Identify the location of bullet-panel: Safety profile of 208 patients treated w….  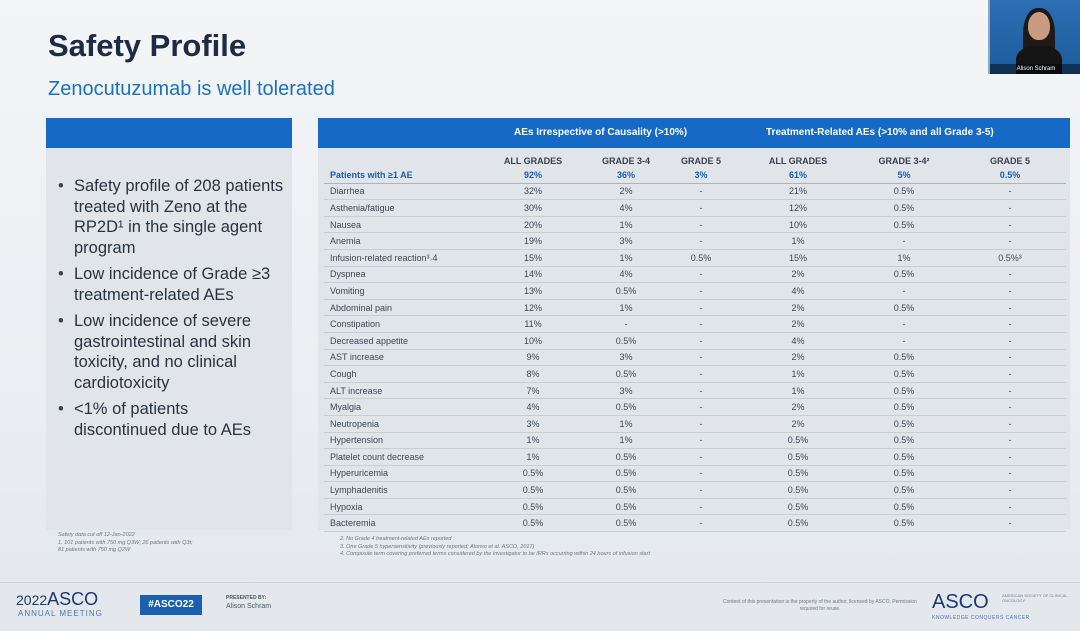
(169, 324).